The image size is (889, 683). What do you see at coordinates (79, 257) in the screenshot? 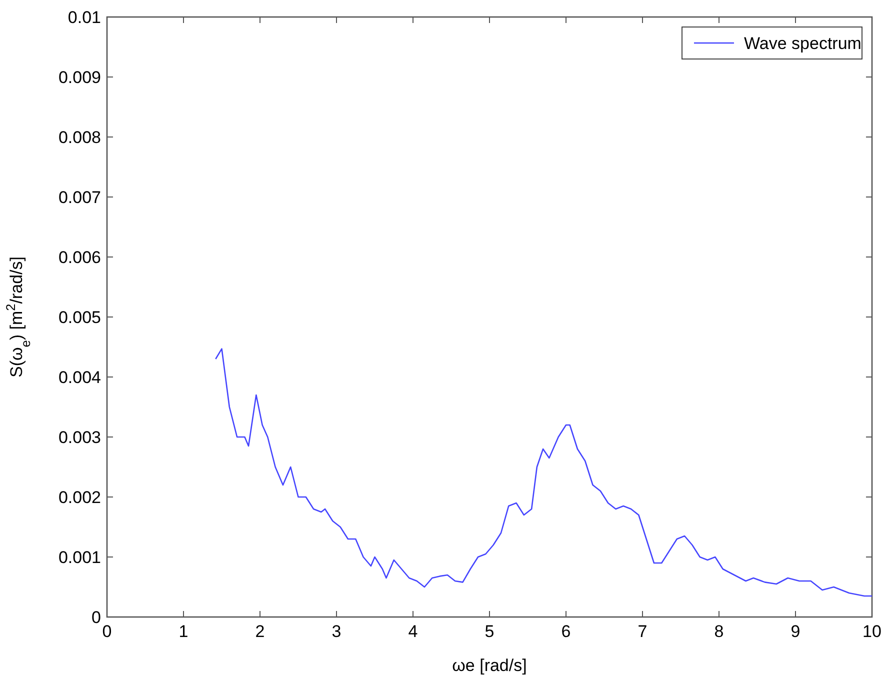
I see `y-tick-label: 0.006` at bounding box center [79, 257].